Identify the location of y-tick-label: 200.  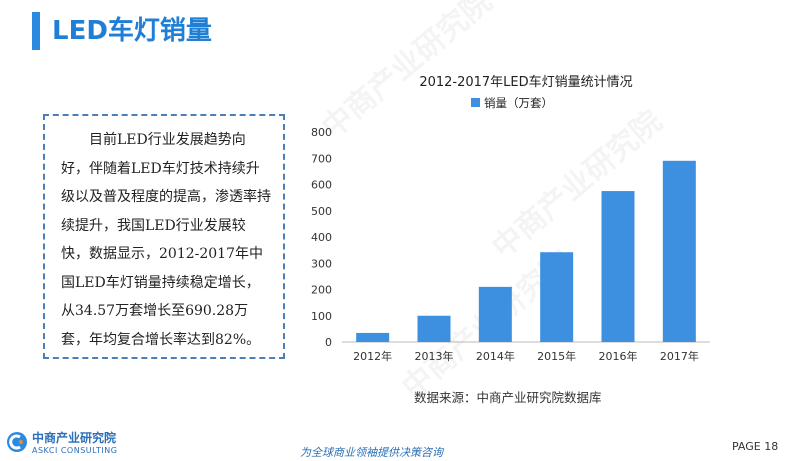
(321, 290).